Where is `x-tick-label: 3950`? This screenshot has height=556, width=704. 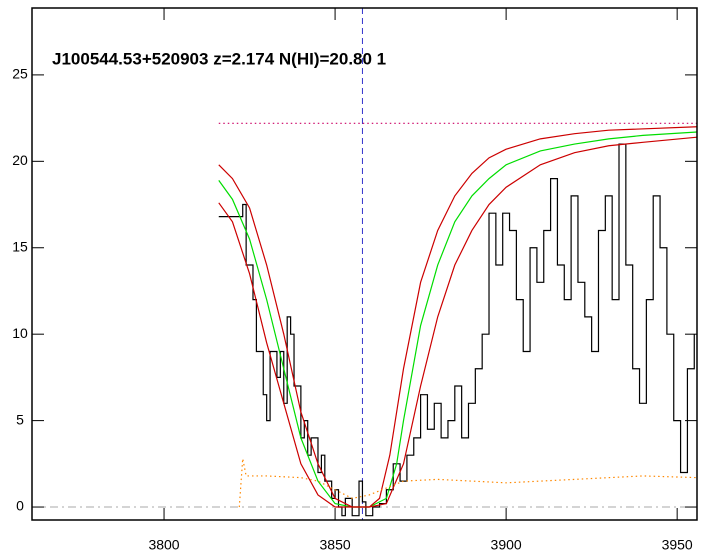
x-tick-label: 3950 is located at coordinates (677, 545).